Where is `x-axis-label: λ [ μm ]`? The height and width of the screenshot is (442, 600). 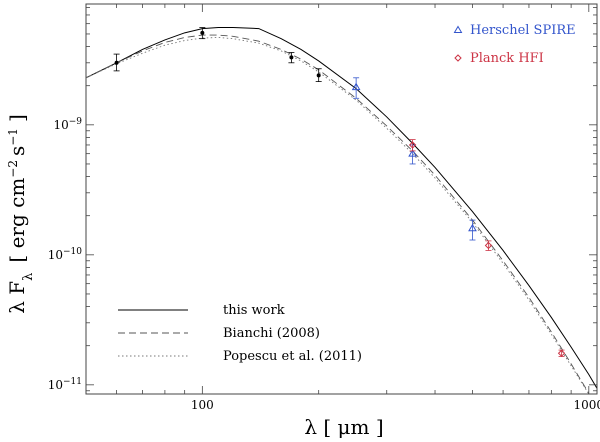
x-axis-label: λ [ μm ] is located at coordinates (343, 427).